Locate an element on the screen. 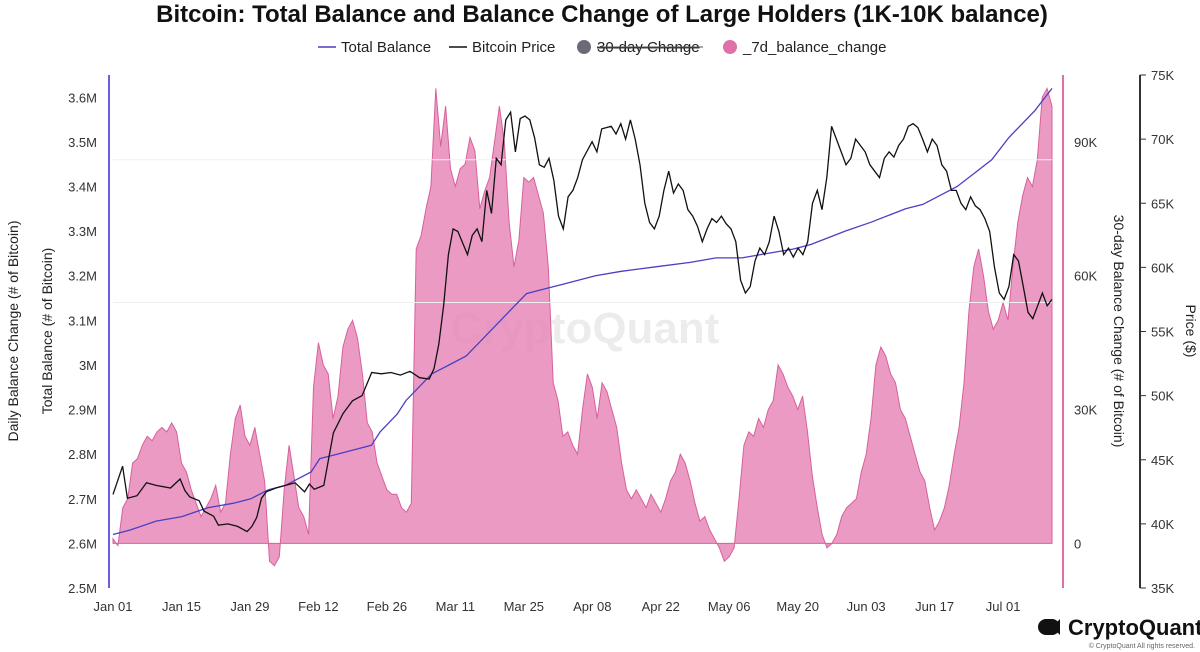  left-axis-title: Total Balance (# of Bitcoin) is located at coordinates (47, 331).